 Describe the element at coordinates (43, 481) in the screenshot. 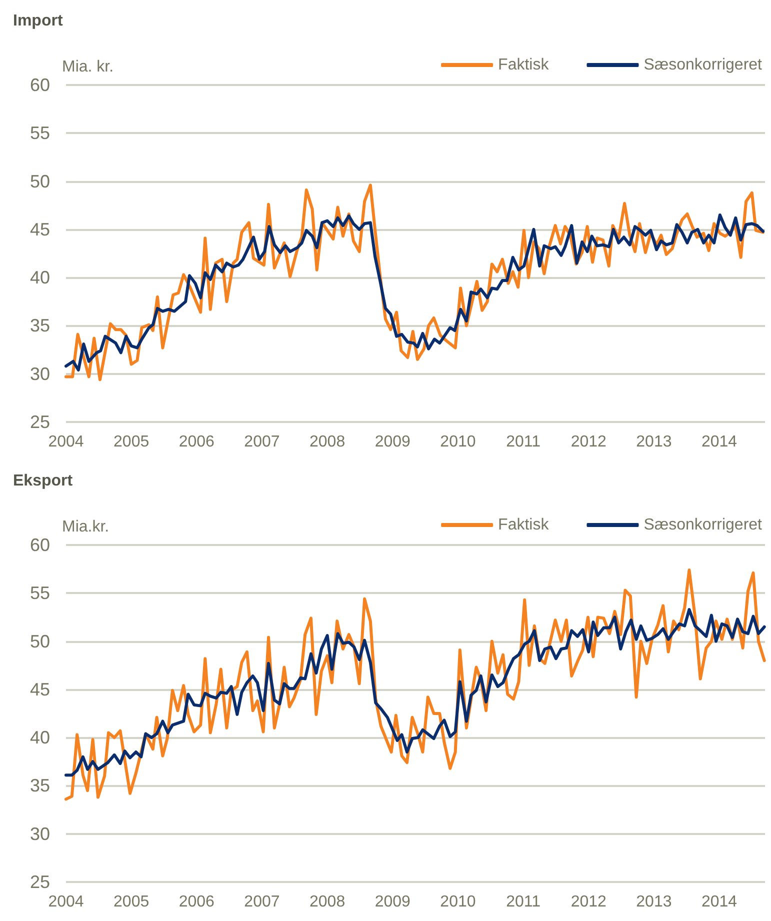

I see `chart-title: Eksport` at that location.